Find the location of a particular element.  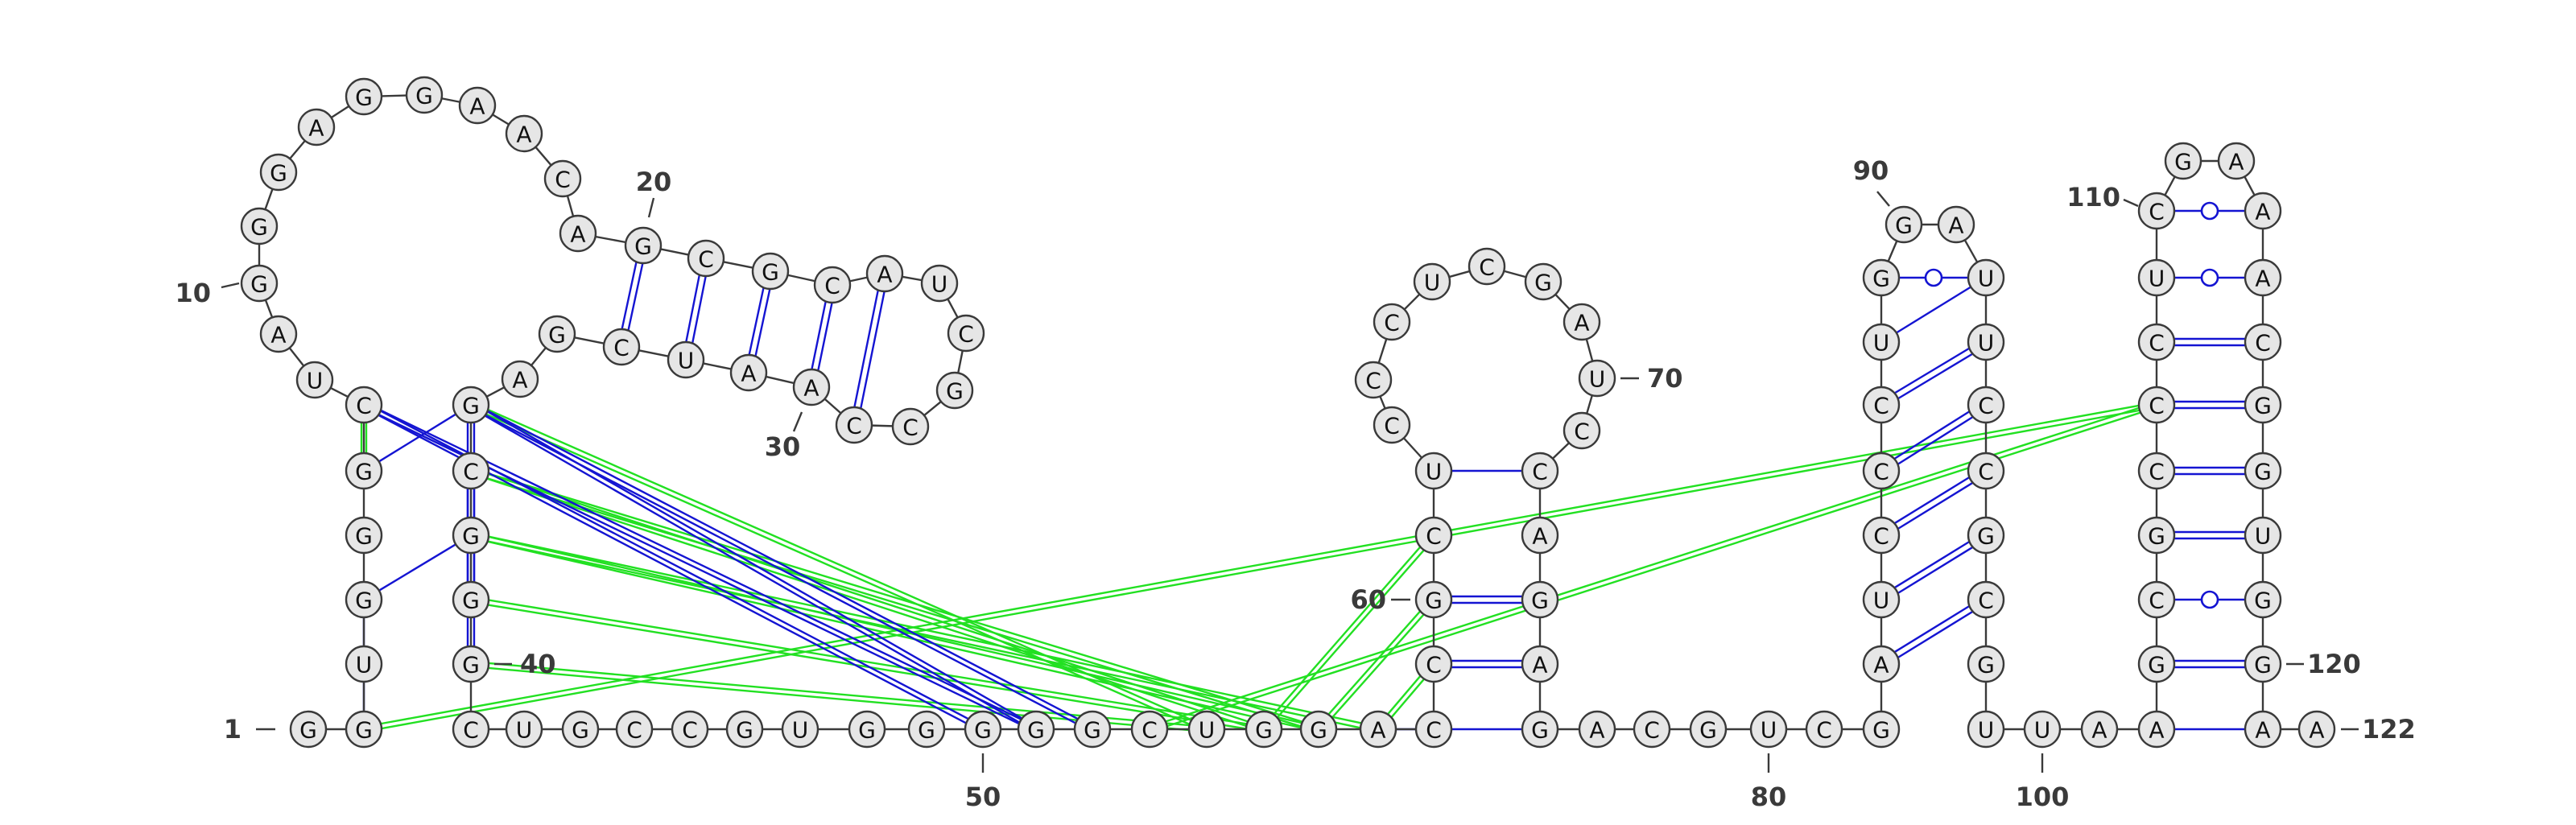

nucleotide-92: U is located at coordinates (1986, 277).